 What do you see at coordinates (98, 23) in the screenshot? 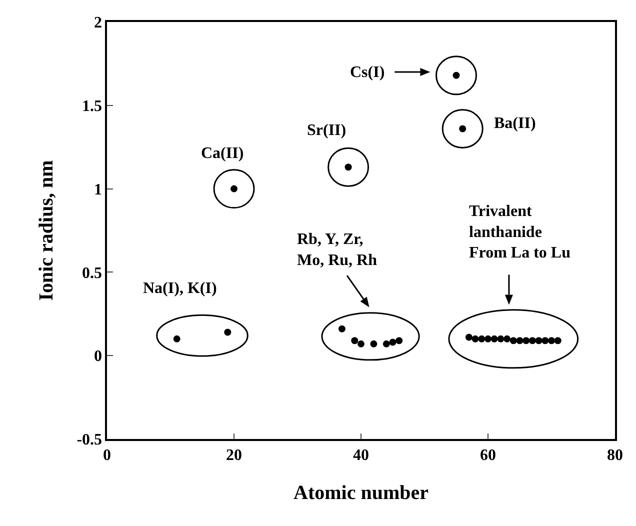
I see `y-tick-label: 2` at bounding box center [98, 23].